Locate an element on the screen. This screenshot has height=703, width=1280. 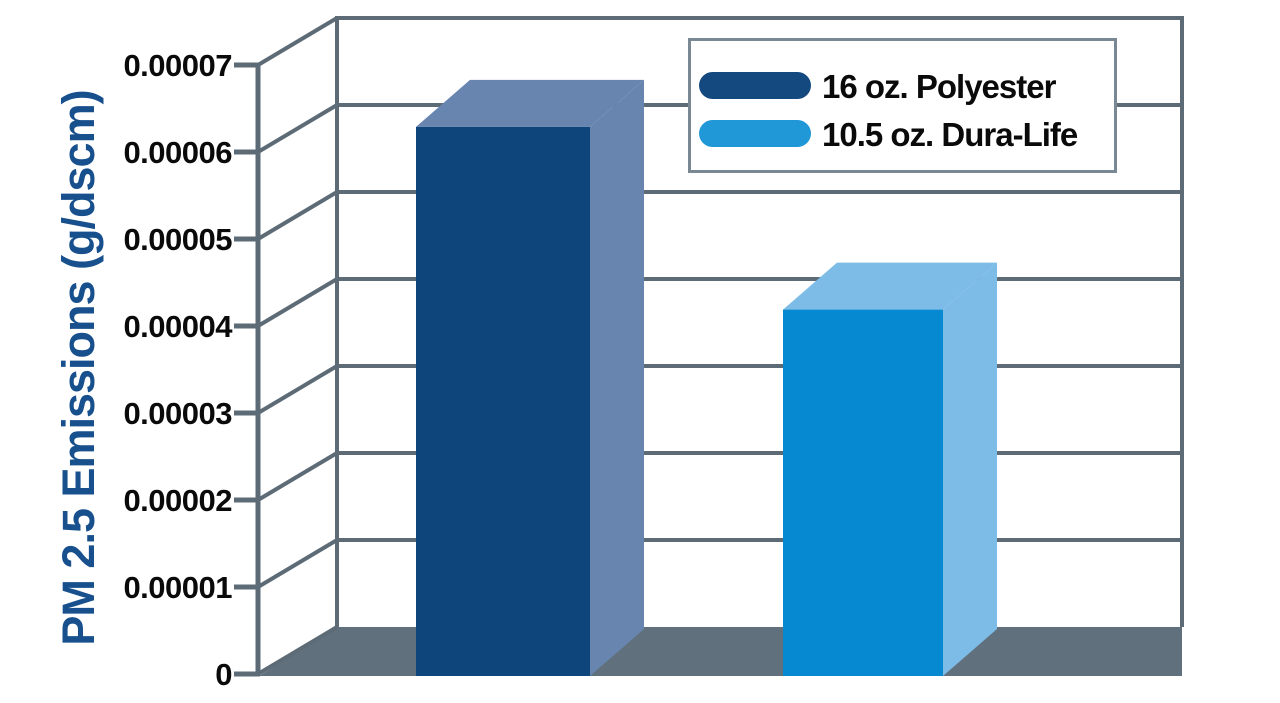
y-axis-ticks is located at coordinates (247, 369).